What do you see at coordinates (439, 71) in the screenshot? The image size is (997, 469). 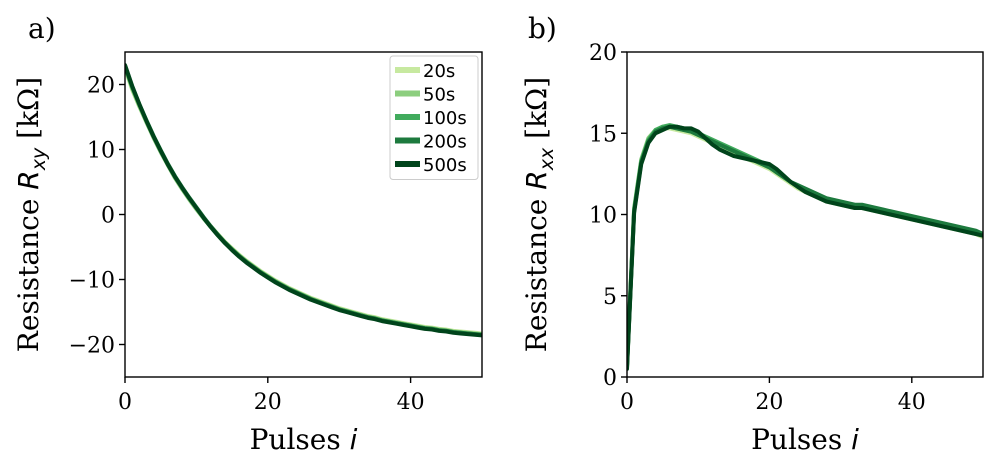 I see `legend-label-20s: 20s` at bounding box center [439, 71].